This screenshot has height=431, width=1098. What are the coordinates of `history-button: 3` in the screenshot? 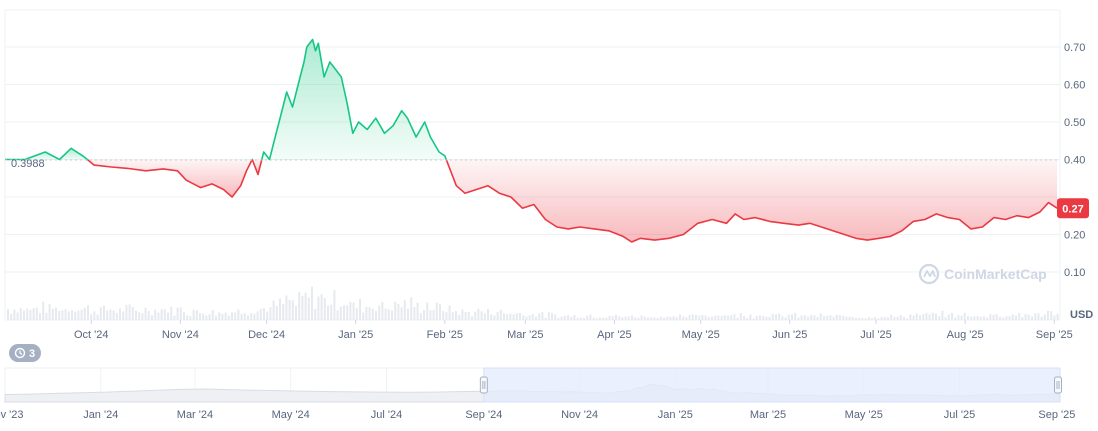 It's located at (25, 353).